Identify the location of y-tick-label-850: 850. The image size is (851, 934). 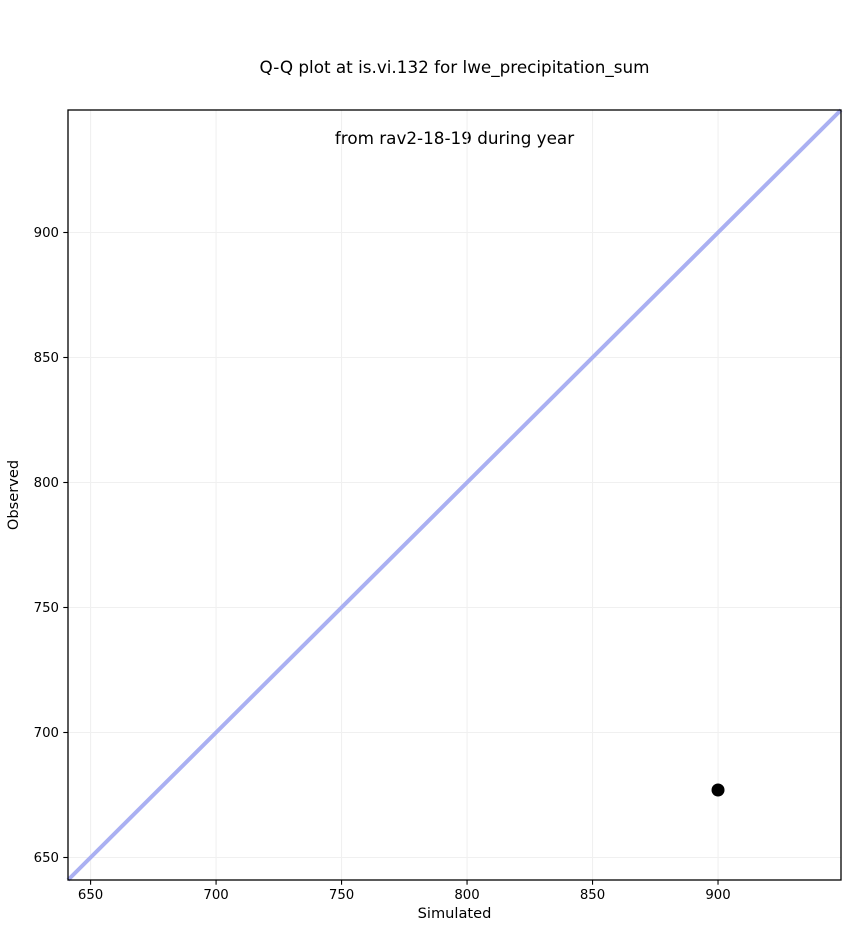
(46, 358).